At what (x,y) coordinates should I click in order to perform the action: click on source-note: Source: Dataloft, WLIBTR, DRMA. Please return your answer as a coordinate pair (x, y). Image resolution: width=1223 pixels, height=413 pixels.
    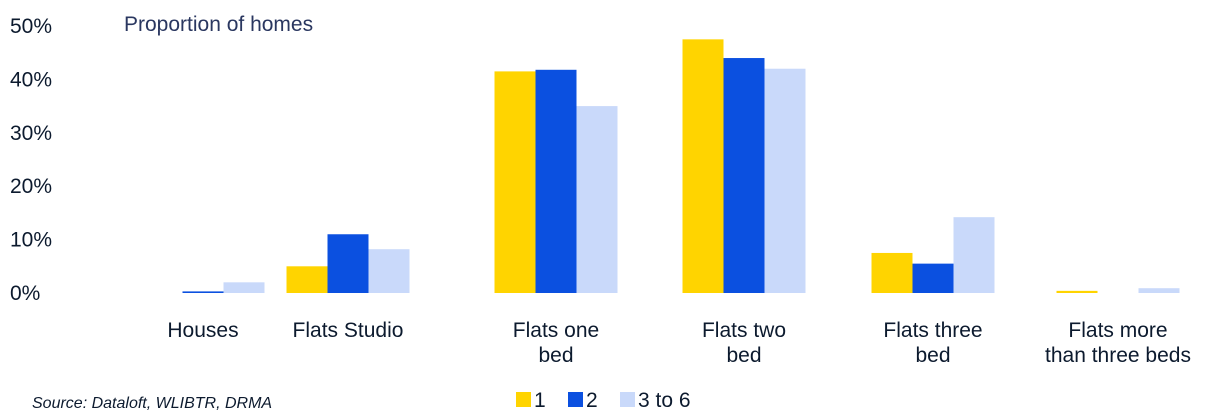
    Looking at the image, I should click on (152, 403).